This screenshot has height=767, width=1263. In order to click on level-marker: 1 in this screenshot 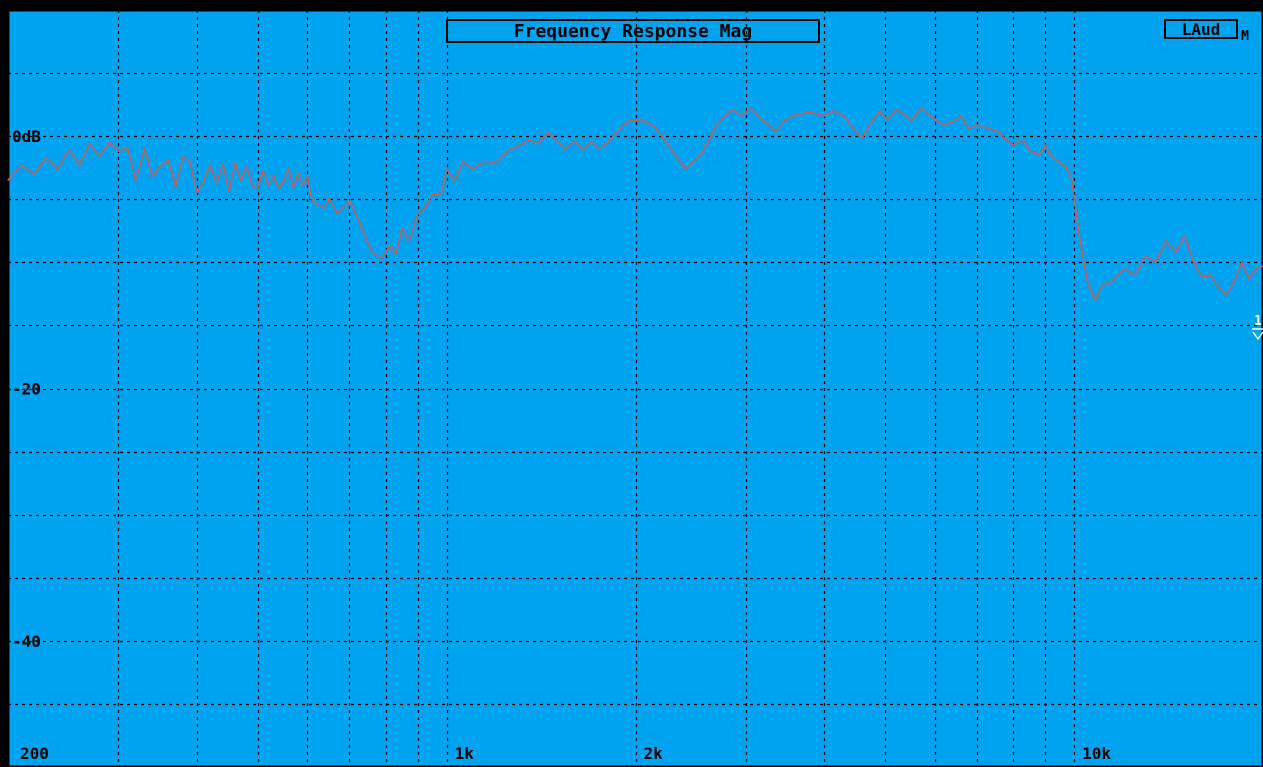, I will do `click(1257, 327)`.